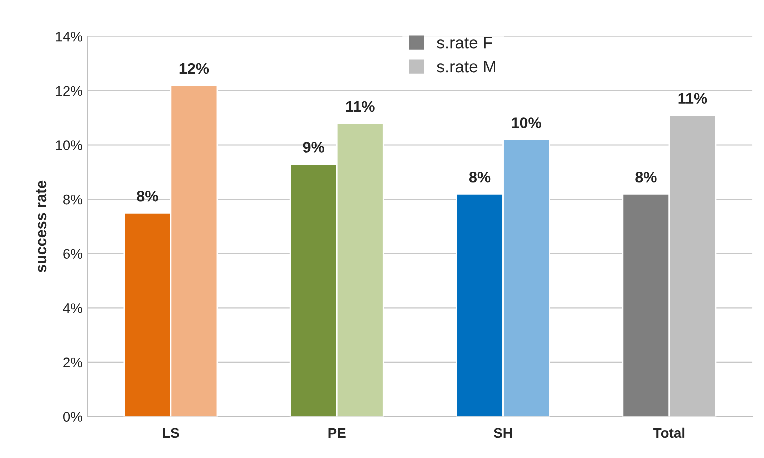 The height and width of the screenshot is (458, 764). What do you see at coordinates (503, 433) in the screenshot?
I see `x-tick-label: SH` at bounding box center [503, 433].